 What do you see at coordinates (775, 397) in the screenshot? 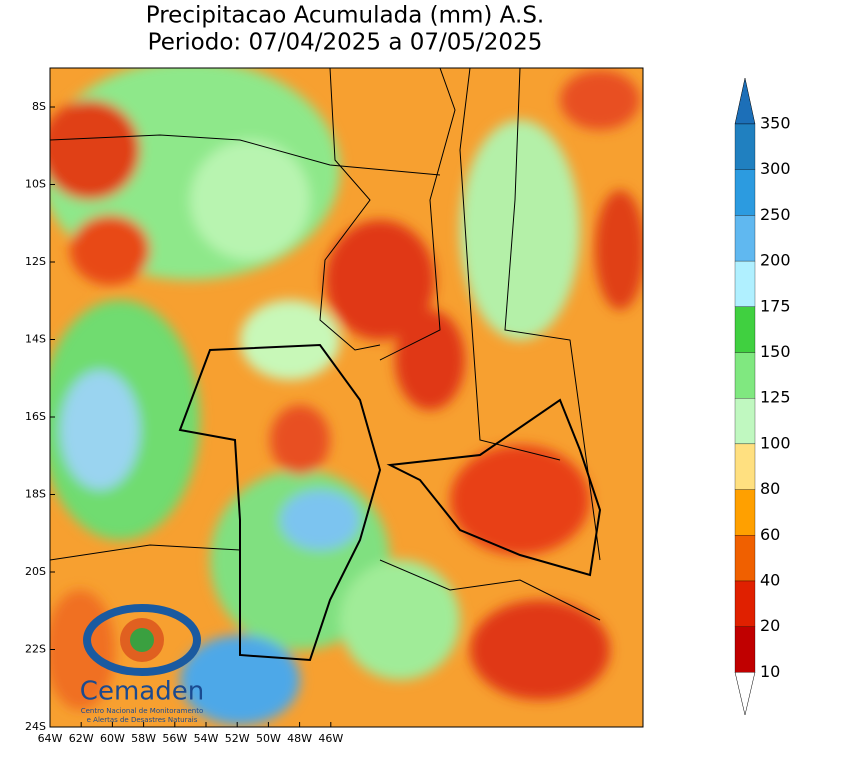
I see `colorbar-label: 125` at bounding box center [775, 397].